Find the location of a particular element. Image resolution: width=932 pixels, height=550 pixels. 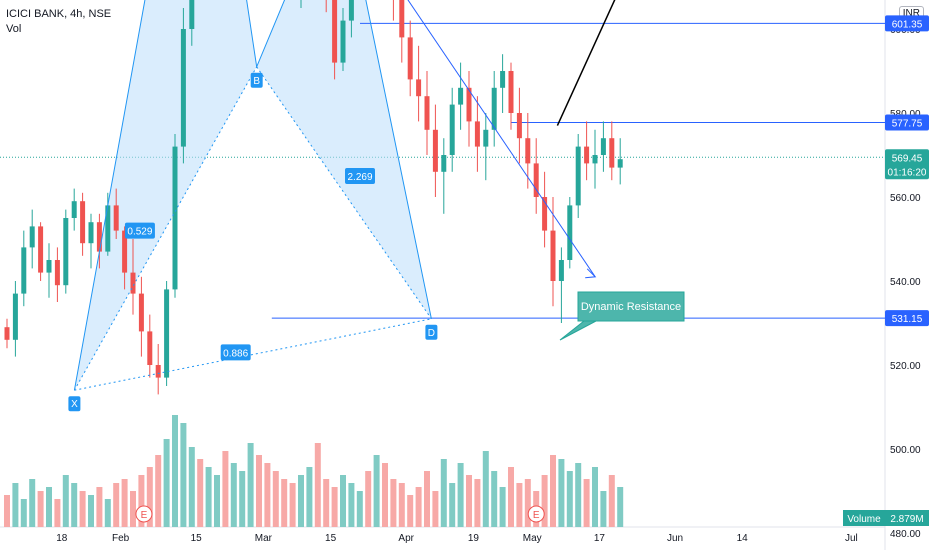

time-tick-label: Apr is located at coordinates (406, 538).